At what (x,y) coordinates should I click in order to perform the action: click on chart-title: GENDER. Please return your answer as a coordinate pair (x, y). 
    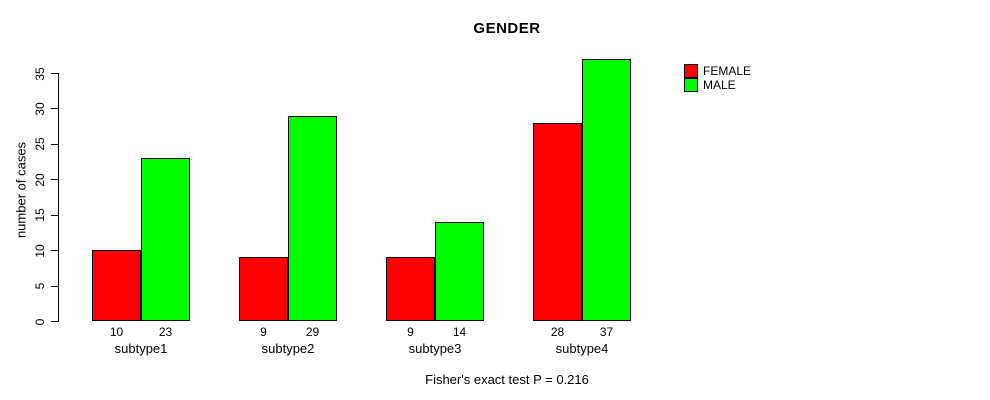
    Looking at the image, I should click on (507, 28).